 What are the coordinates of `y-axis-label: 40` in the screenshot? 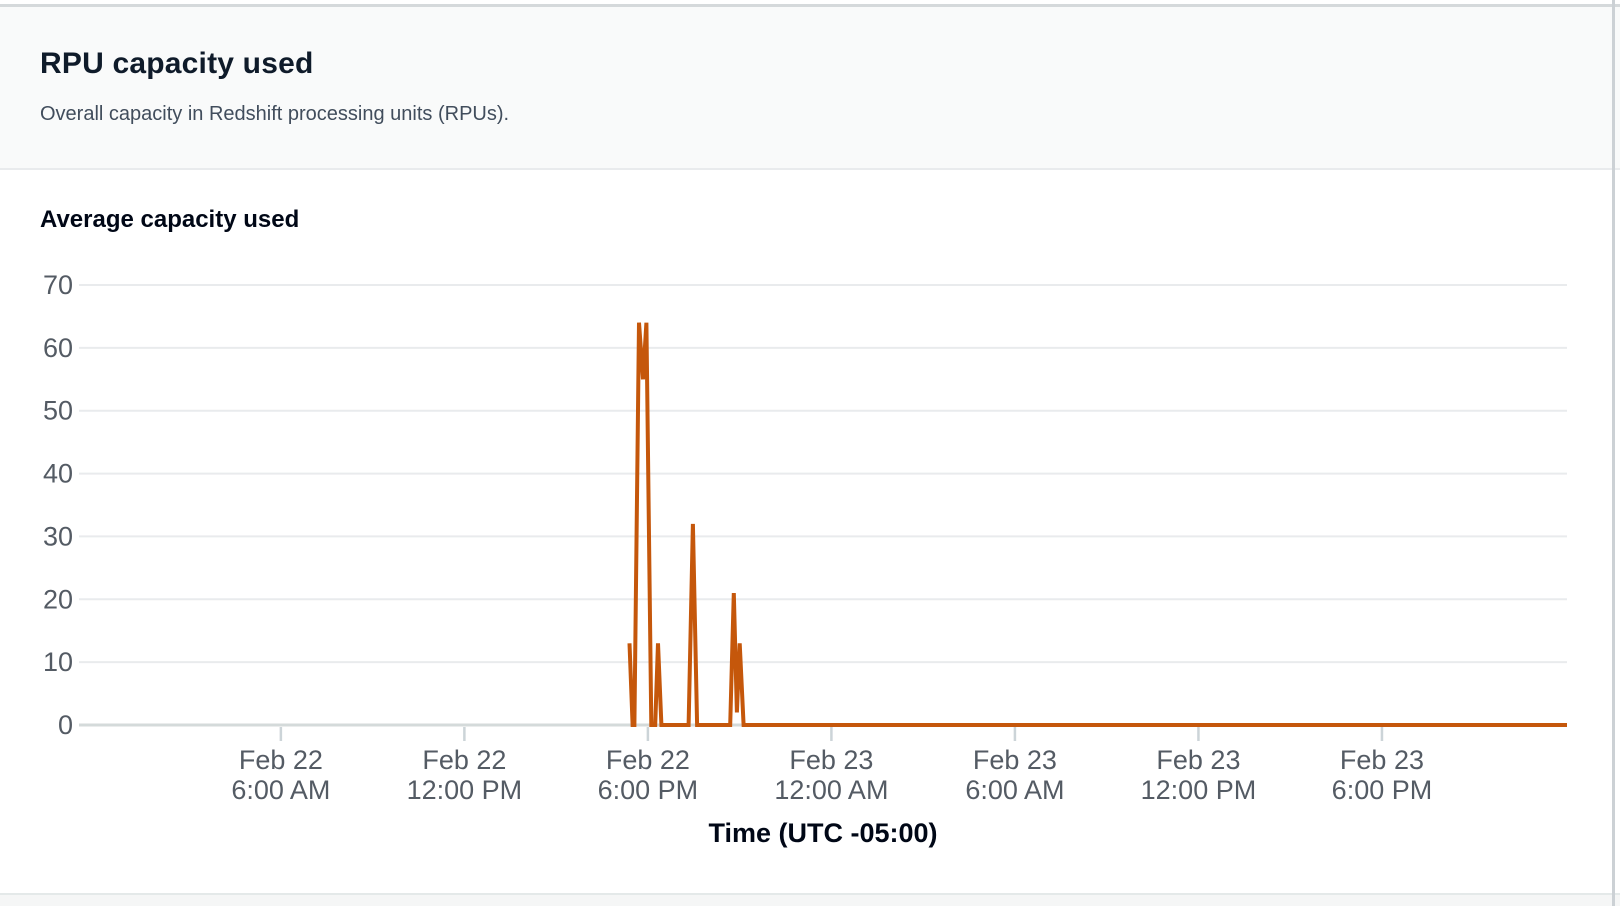 It's located at (58, 474).